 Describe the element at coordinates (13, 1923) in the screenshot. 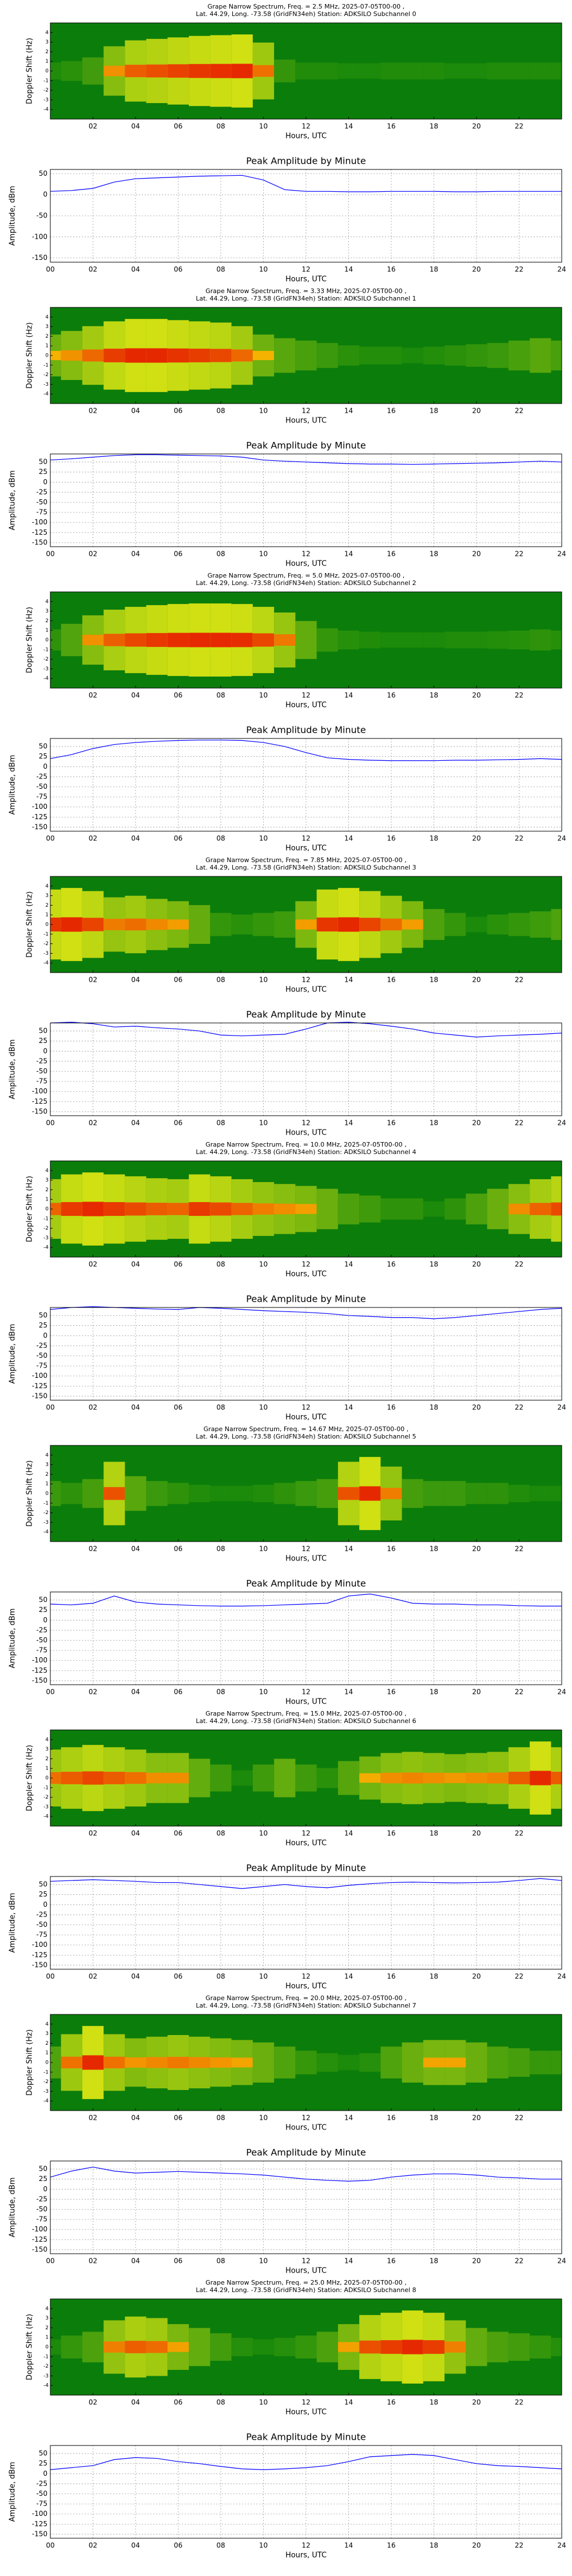

I see `y-axis-label: Amplitude, dBm` at that location.